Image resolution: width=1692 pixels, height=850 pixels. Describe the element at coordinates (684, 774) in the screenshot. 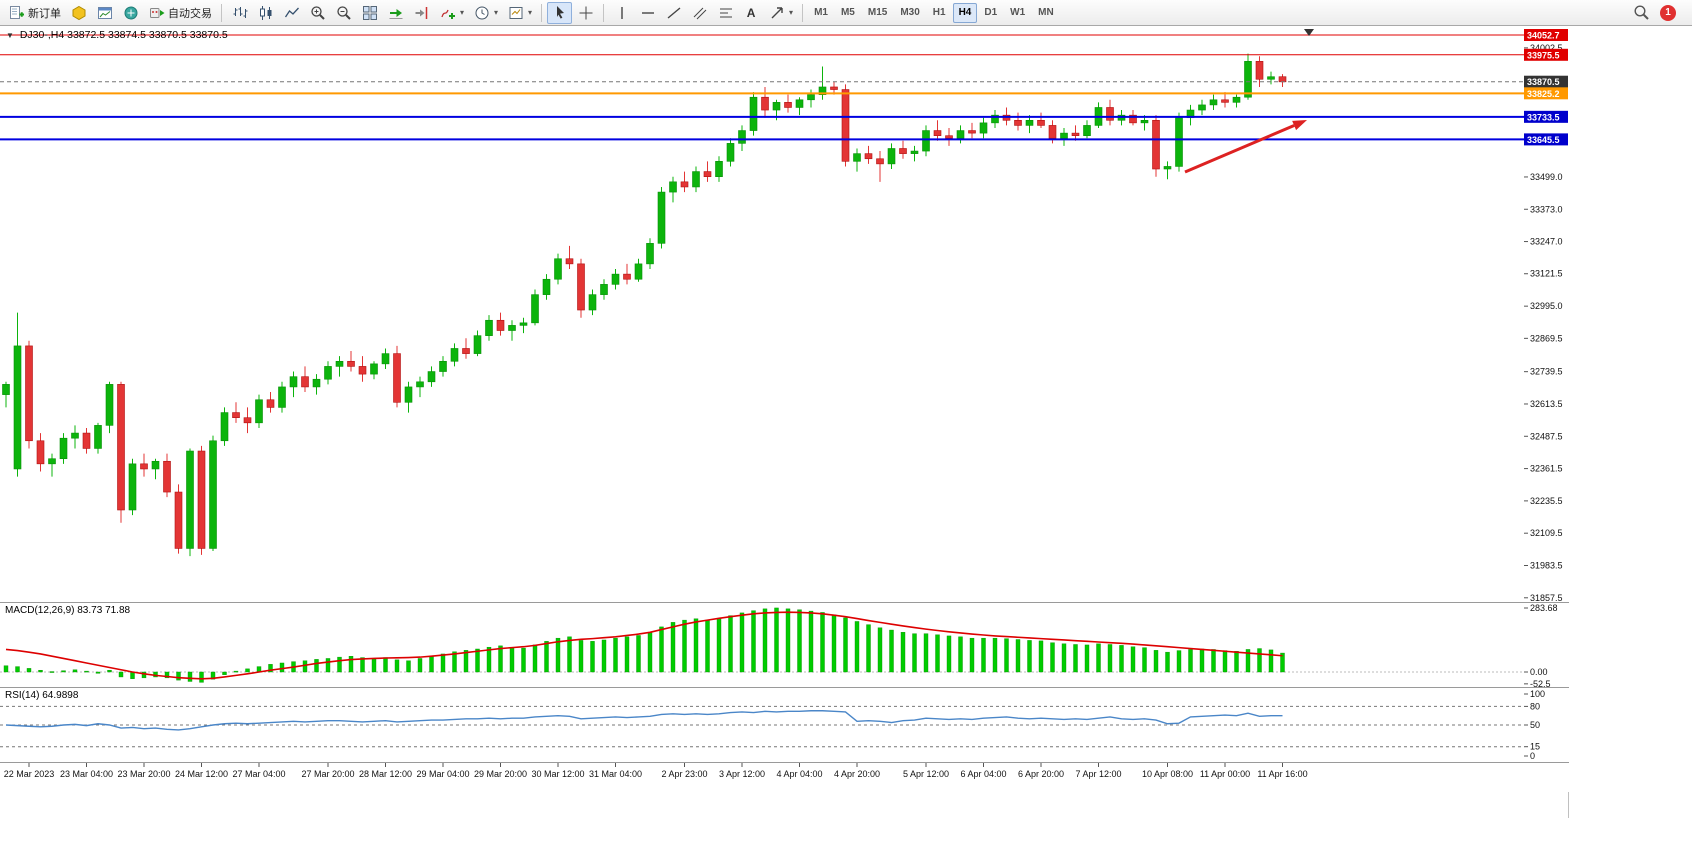

I see `time-tick-label: 2 Apr 23:00` at that location.